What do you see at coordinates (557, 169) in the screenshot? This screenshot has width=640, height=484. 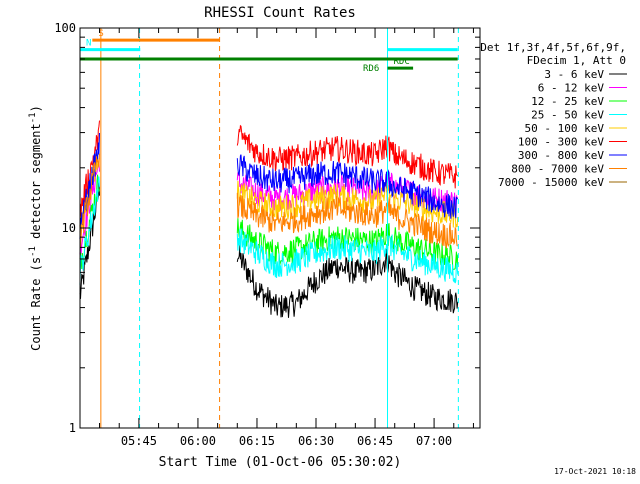 I see `legend-entry-label: 800 - 7000 keV` at bounding box center [557, 169].